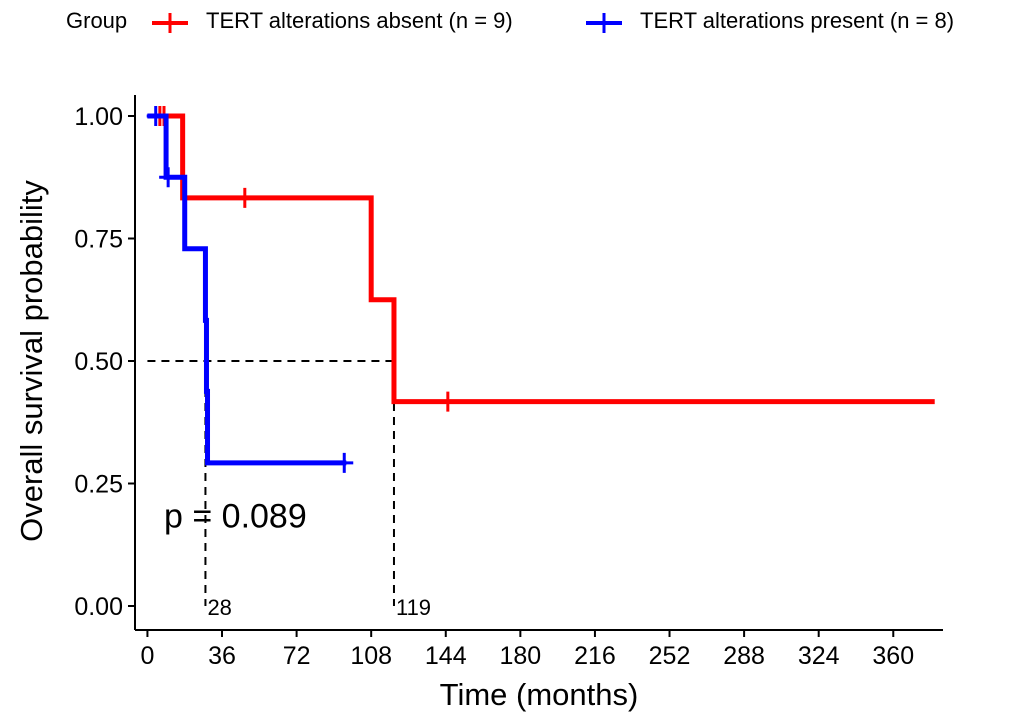 The height and width of the screenshot is (723, 1029). Describe the element at coordinates (520, 656) in the screenshot. I see `x-tick-label: 180` at that location.